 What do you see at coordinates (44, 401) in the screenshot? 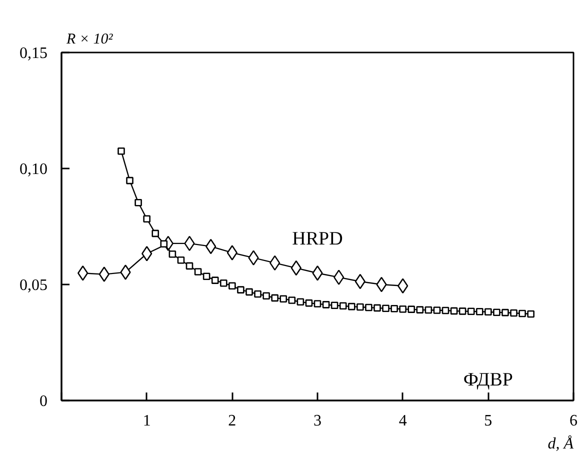
I see `y-tick-label: 0` at bounding box center [44, 401].